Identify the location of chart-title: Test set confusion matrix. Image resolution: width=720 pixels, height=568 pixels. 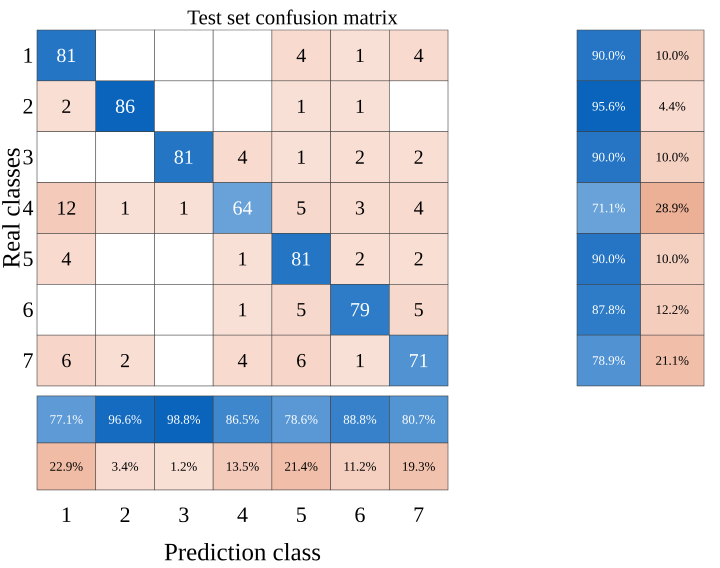
(293, 17).